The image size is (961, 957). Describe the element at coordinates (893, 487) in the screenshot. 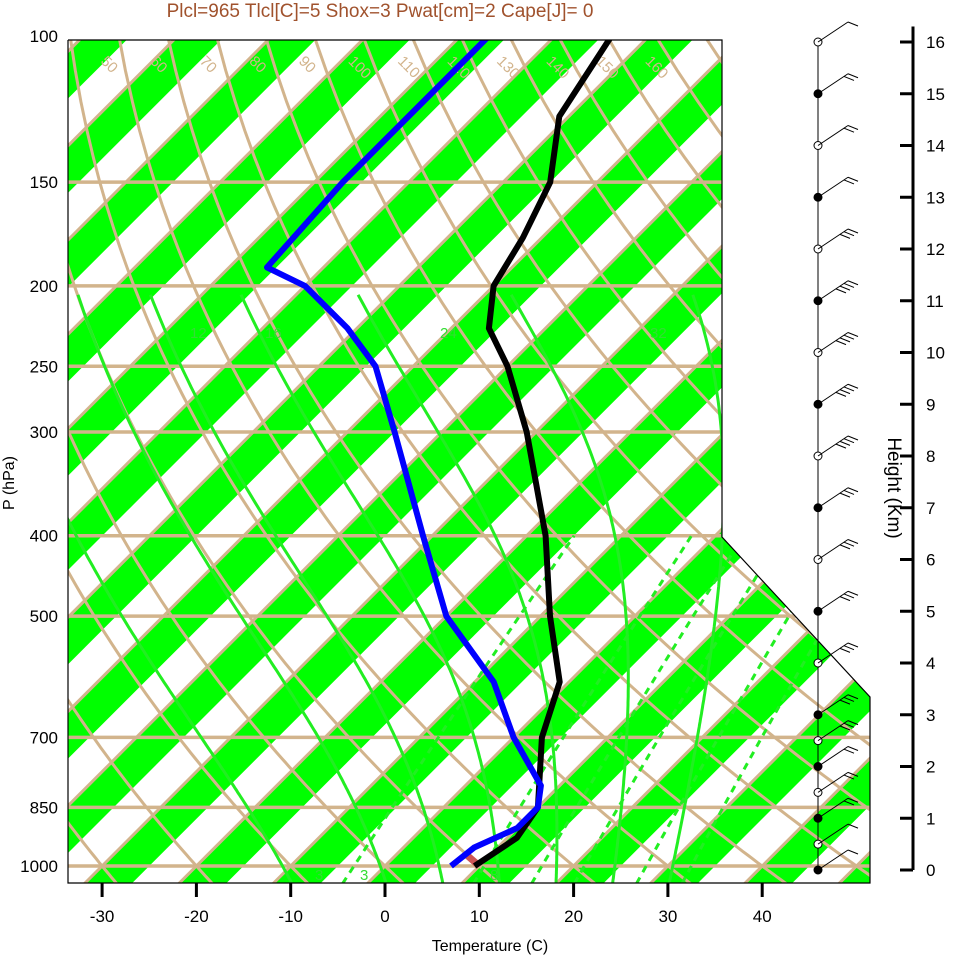

I see `height-axis-label: Height (Km)` at that location.